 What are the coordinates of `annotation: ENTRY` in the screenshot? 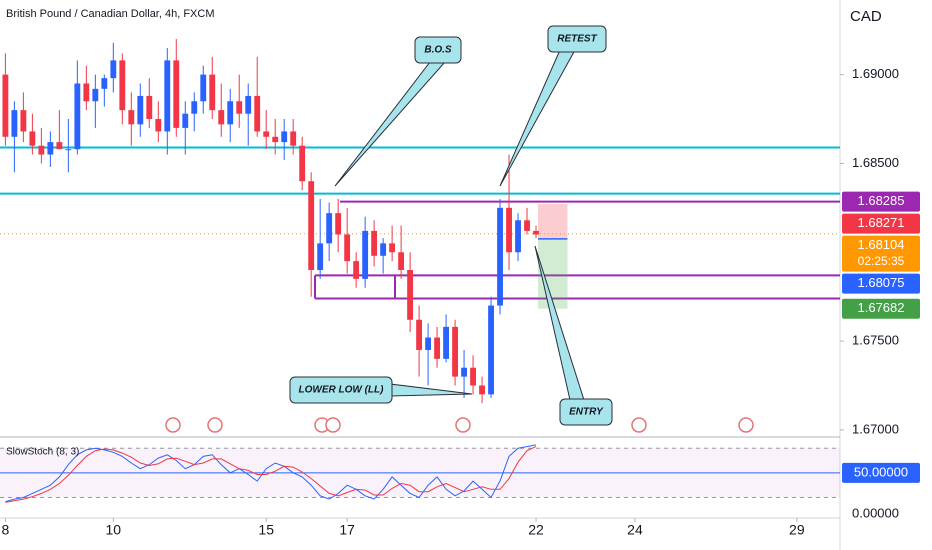 It's located at (586, 412).